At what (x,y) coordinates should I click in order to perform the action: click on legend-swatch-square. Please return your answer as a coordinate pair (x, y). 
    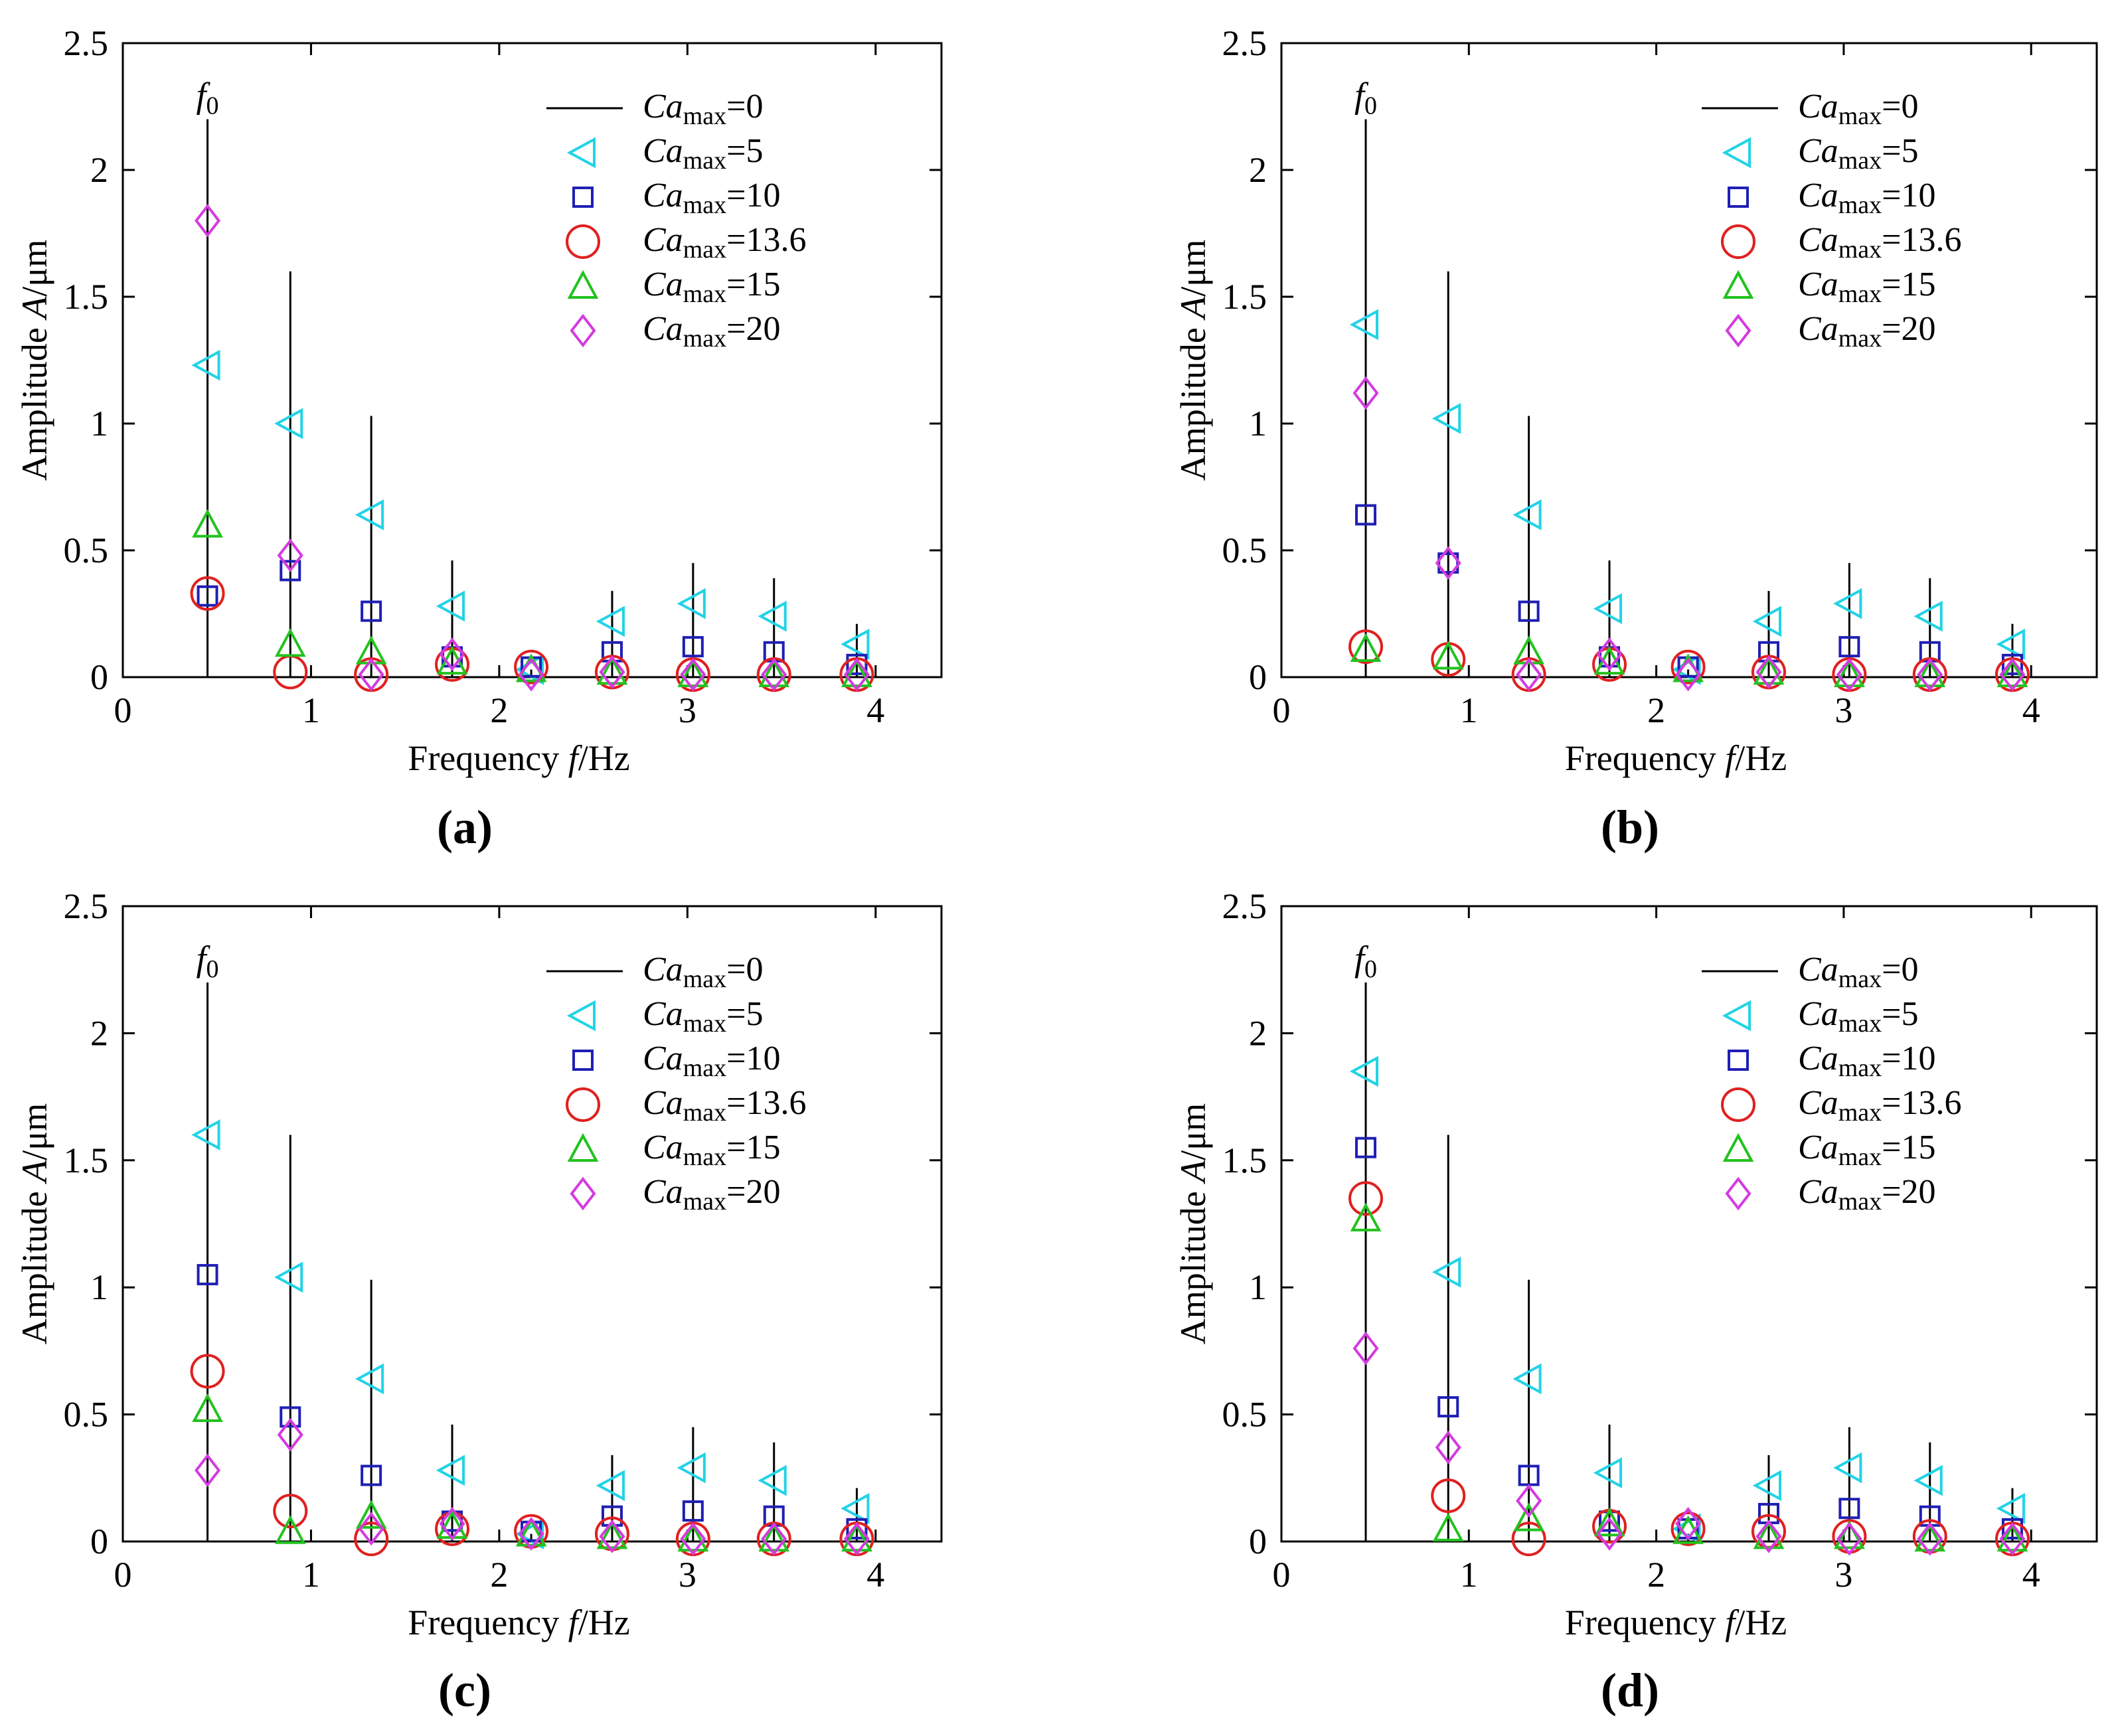
    Looking at the image, I should click on (1738, 1060).